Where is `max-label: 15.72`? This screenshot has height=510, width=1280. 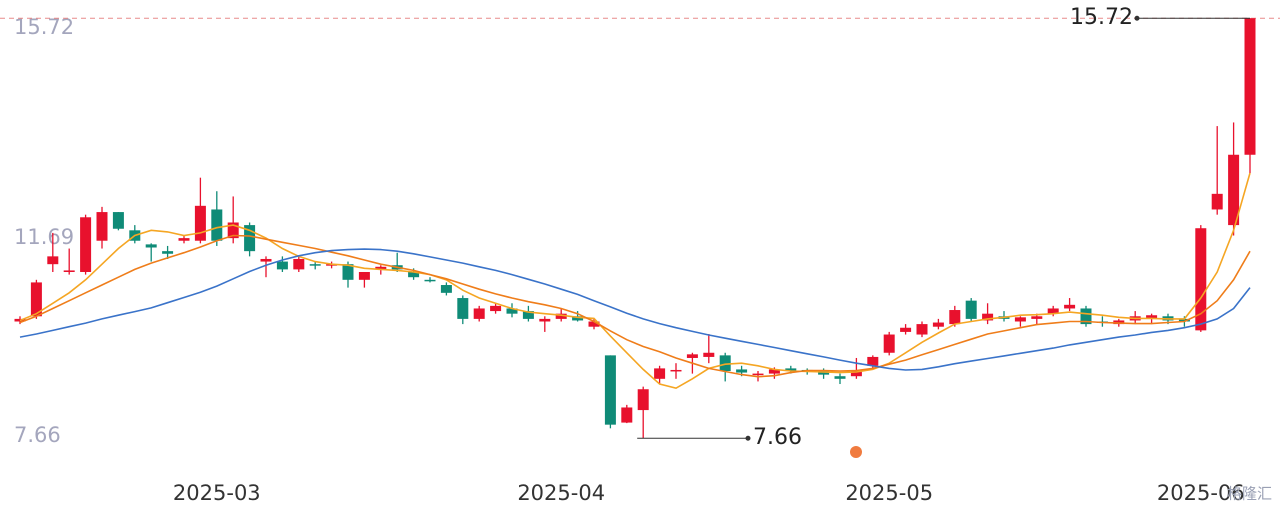 max-label: 15.72 is located at coordinates (1101, 17).